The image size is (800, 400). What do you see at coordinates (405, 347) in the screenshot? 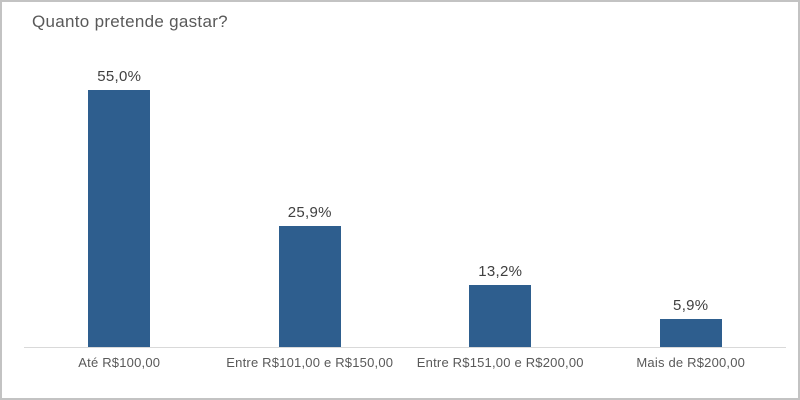
I see `x-axis-line` at bounding box center [405, 347].